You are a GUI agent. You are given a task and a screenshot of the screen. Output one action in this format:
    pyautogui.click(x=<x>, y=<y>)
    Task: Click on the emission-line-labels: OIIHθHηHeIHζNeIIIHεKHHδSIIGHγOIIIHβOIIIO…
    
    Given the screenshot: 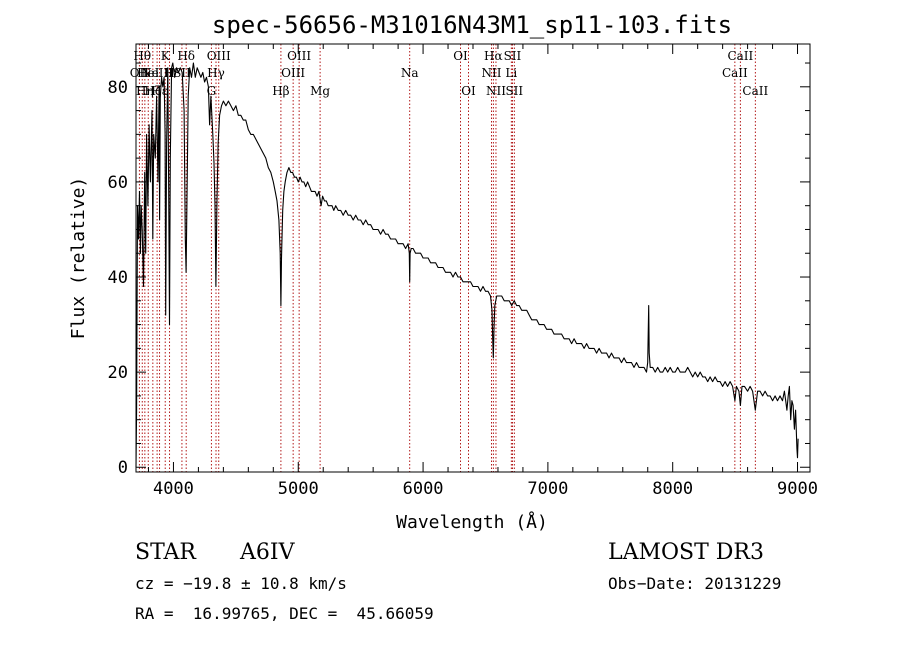 What is the action you would take?
    pyautogui.click(x=449, y=73)
    